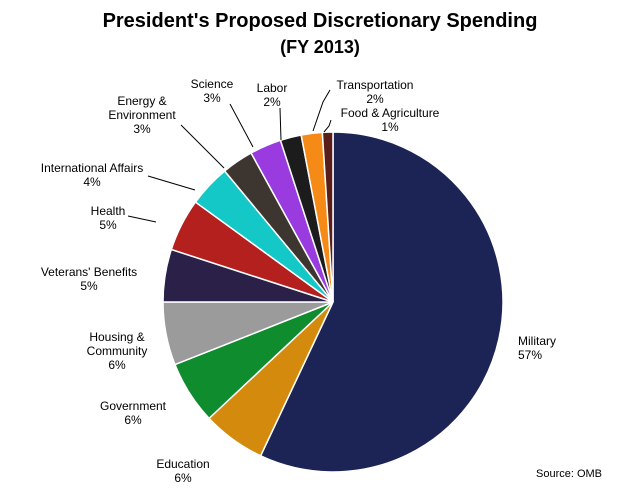 Image resolution: width=640 pixels, height=497 pixels. I want to click on slice-name: Community, so click(117, 351).